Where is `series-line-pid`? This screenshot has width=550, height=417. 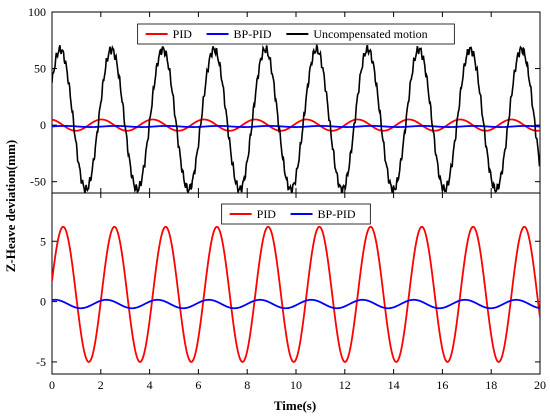
series-line-pid is located at coordinates (296, 125).